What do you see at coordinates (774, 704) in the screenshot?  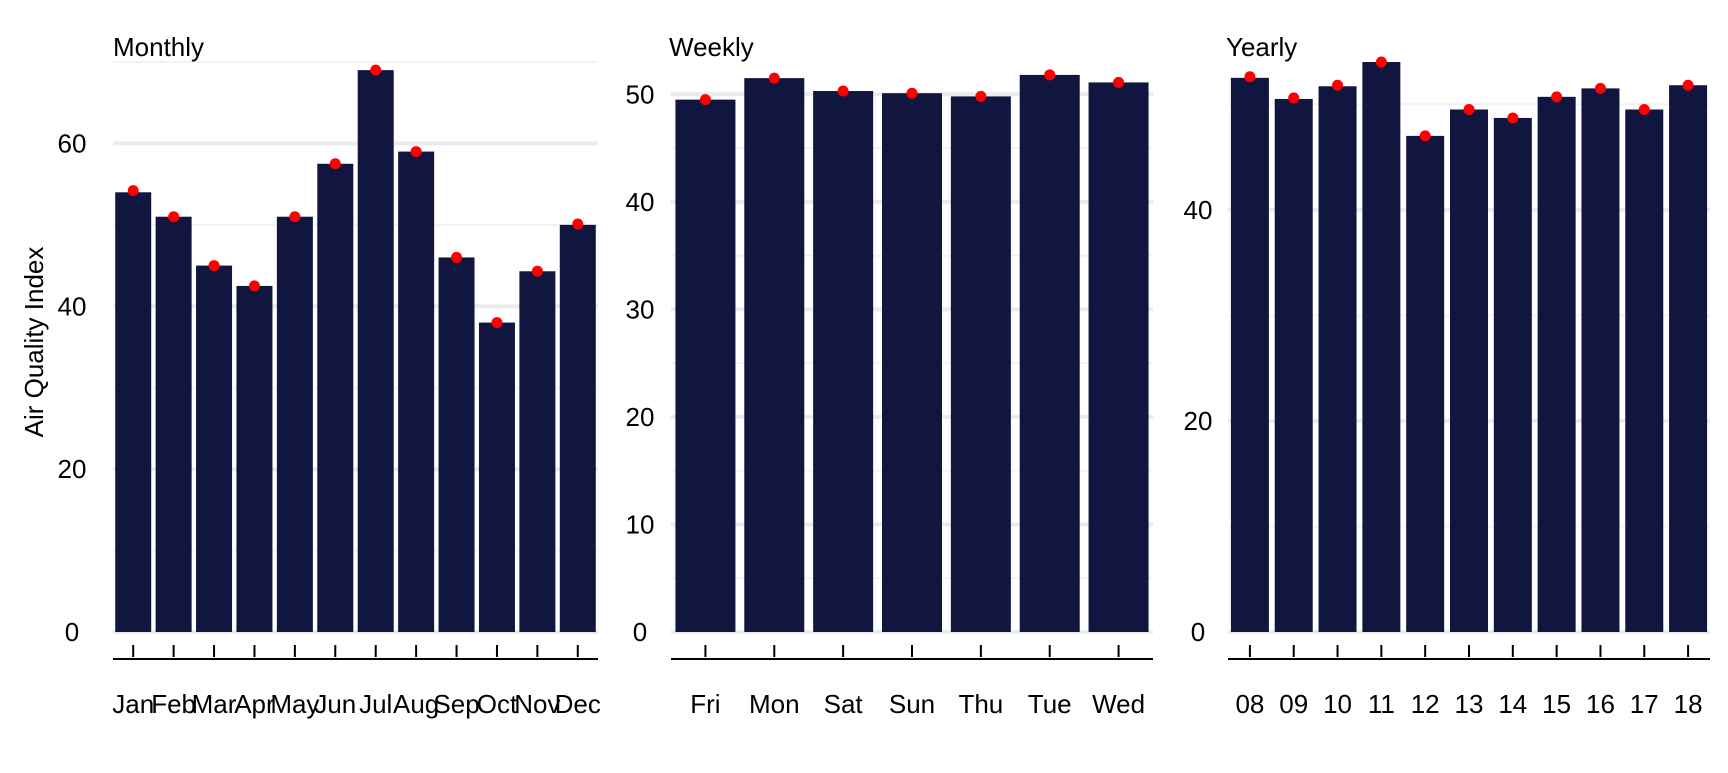 I see `x-tick-label-Mon: Mon` at bounding box center [774, 704].